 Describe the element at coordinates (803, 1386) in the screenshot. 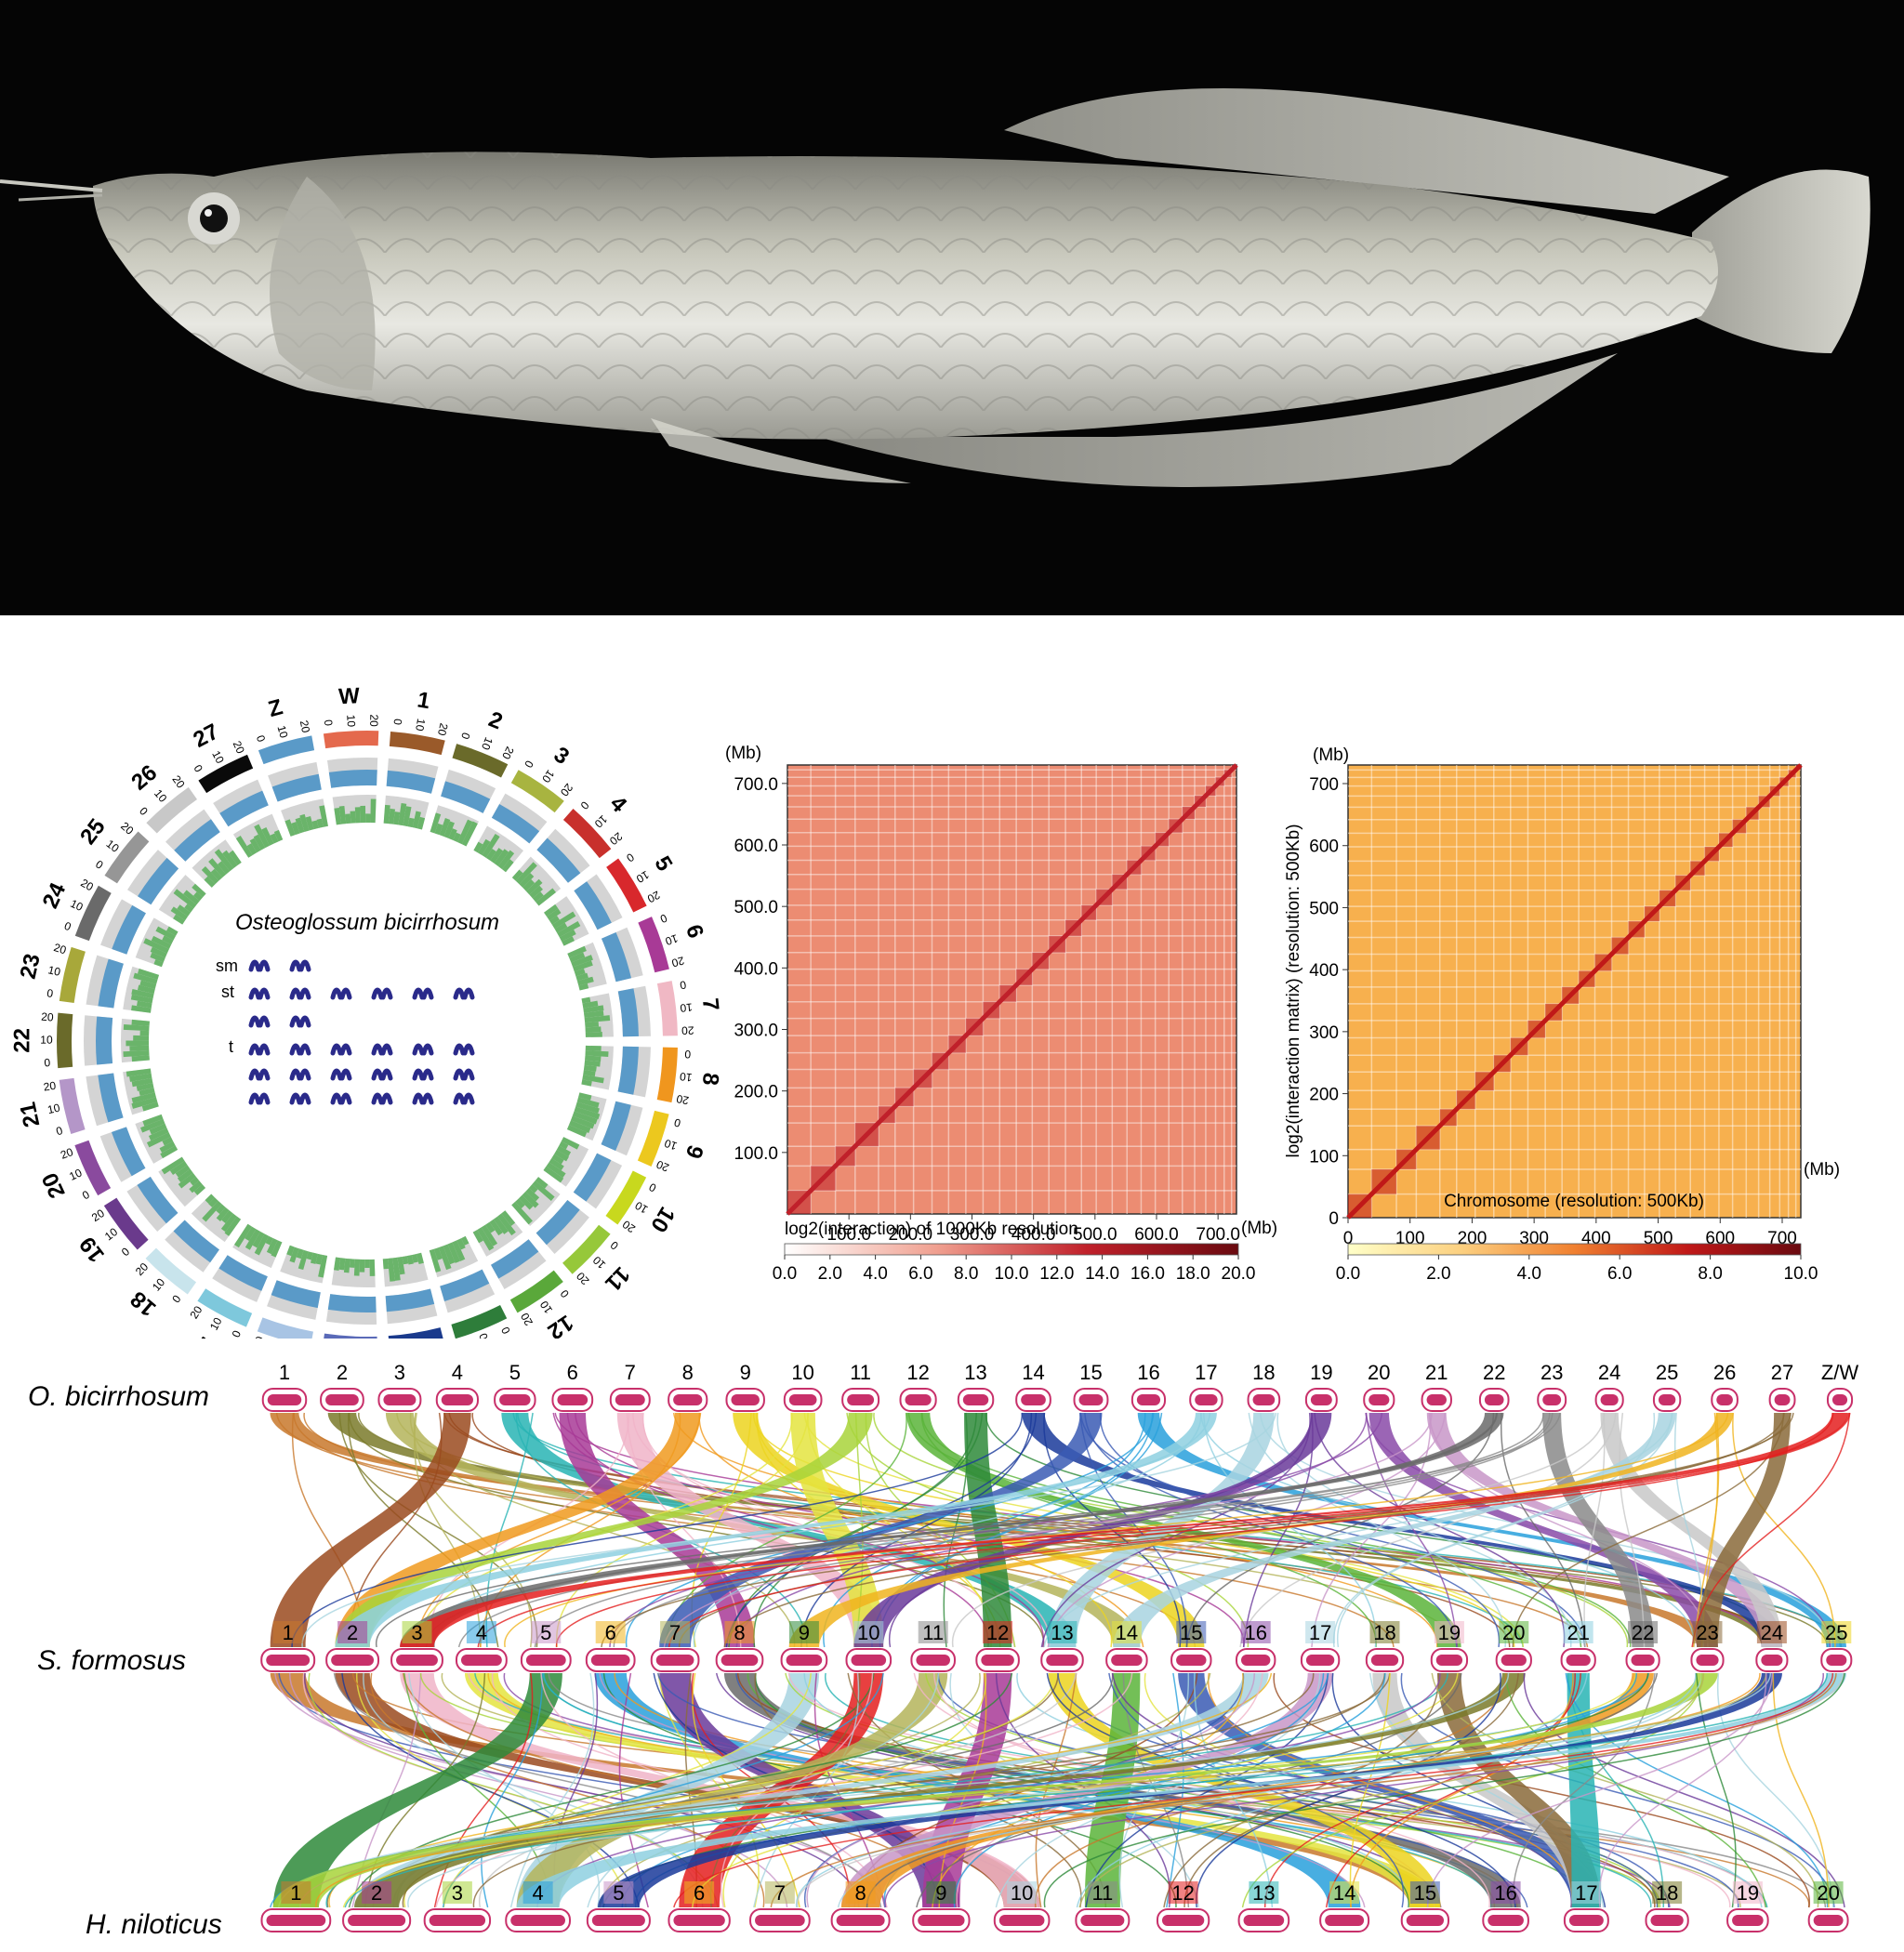

I see `top-chromosome: 10` at that location.